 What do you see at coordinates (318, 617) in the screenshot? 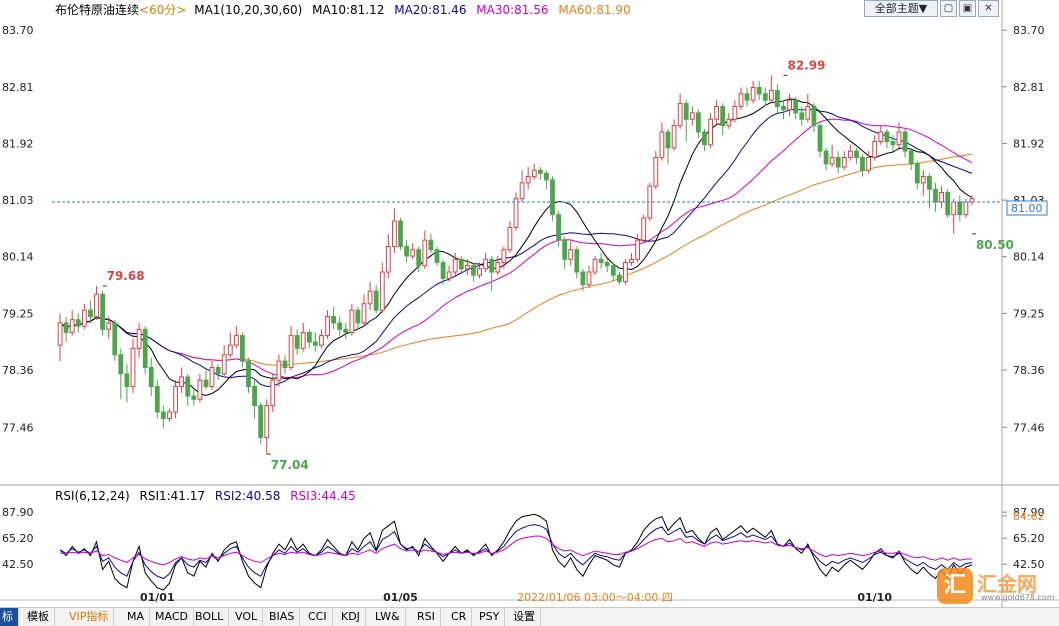
I see `toolbar-item-cci: CCI` at bounding box center [318, 617].